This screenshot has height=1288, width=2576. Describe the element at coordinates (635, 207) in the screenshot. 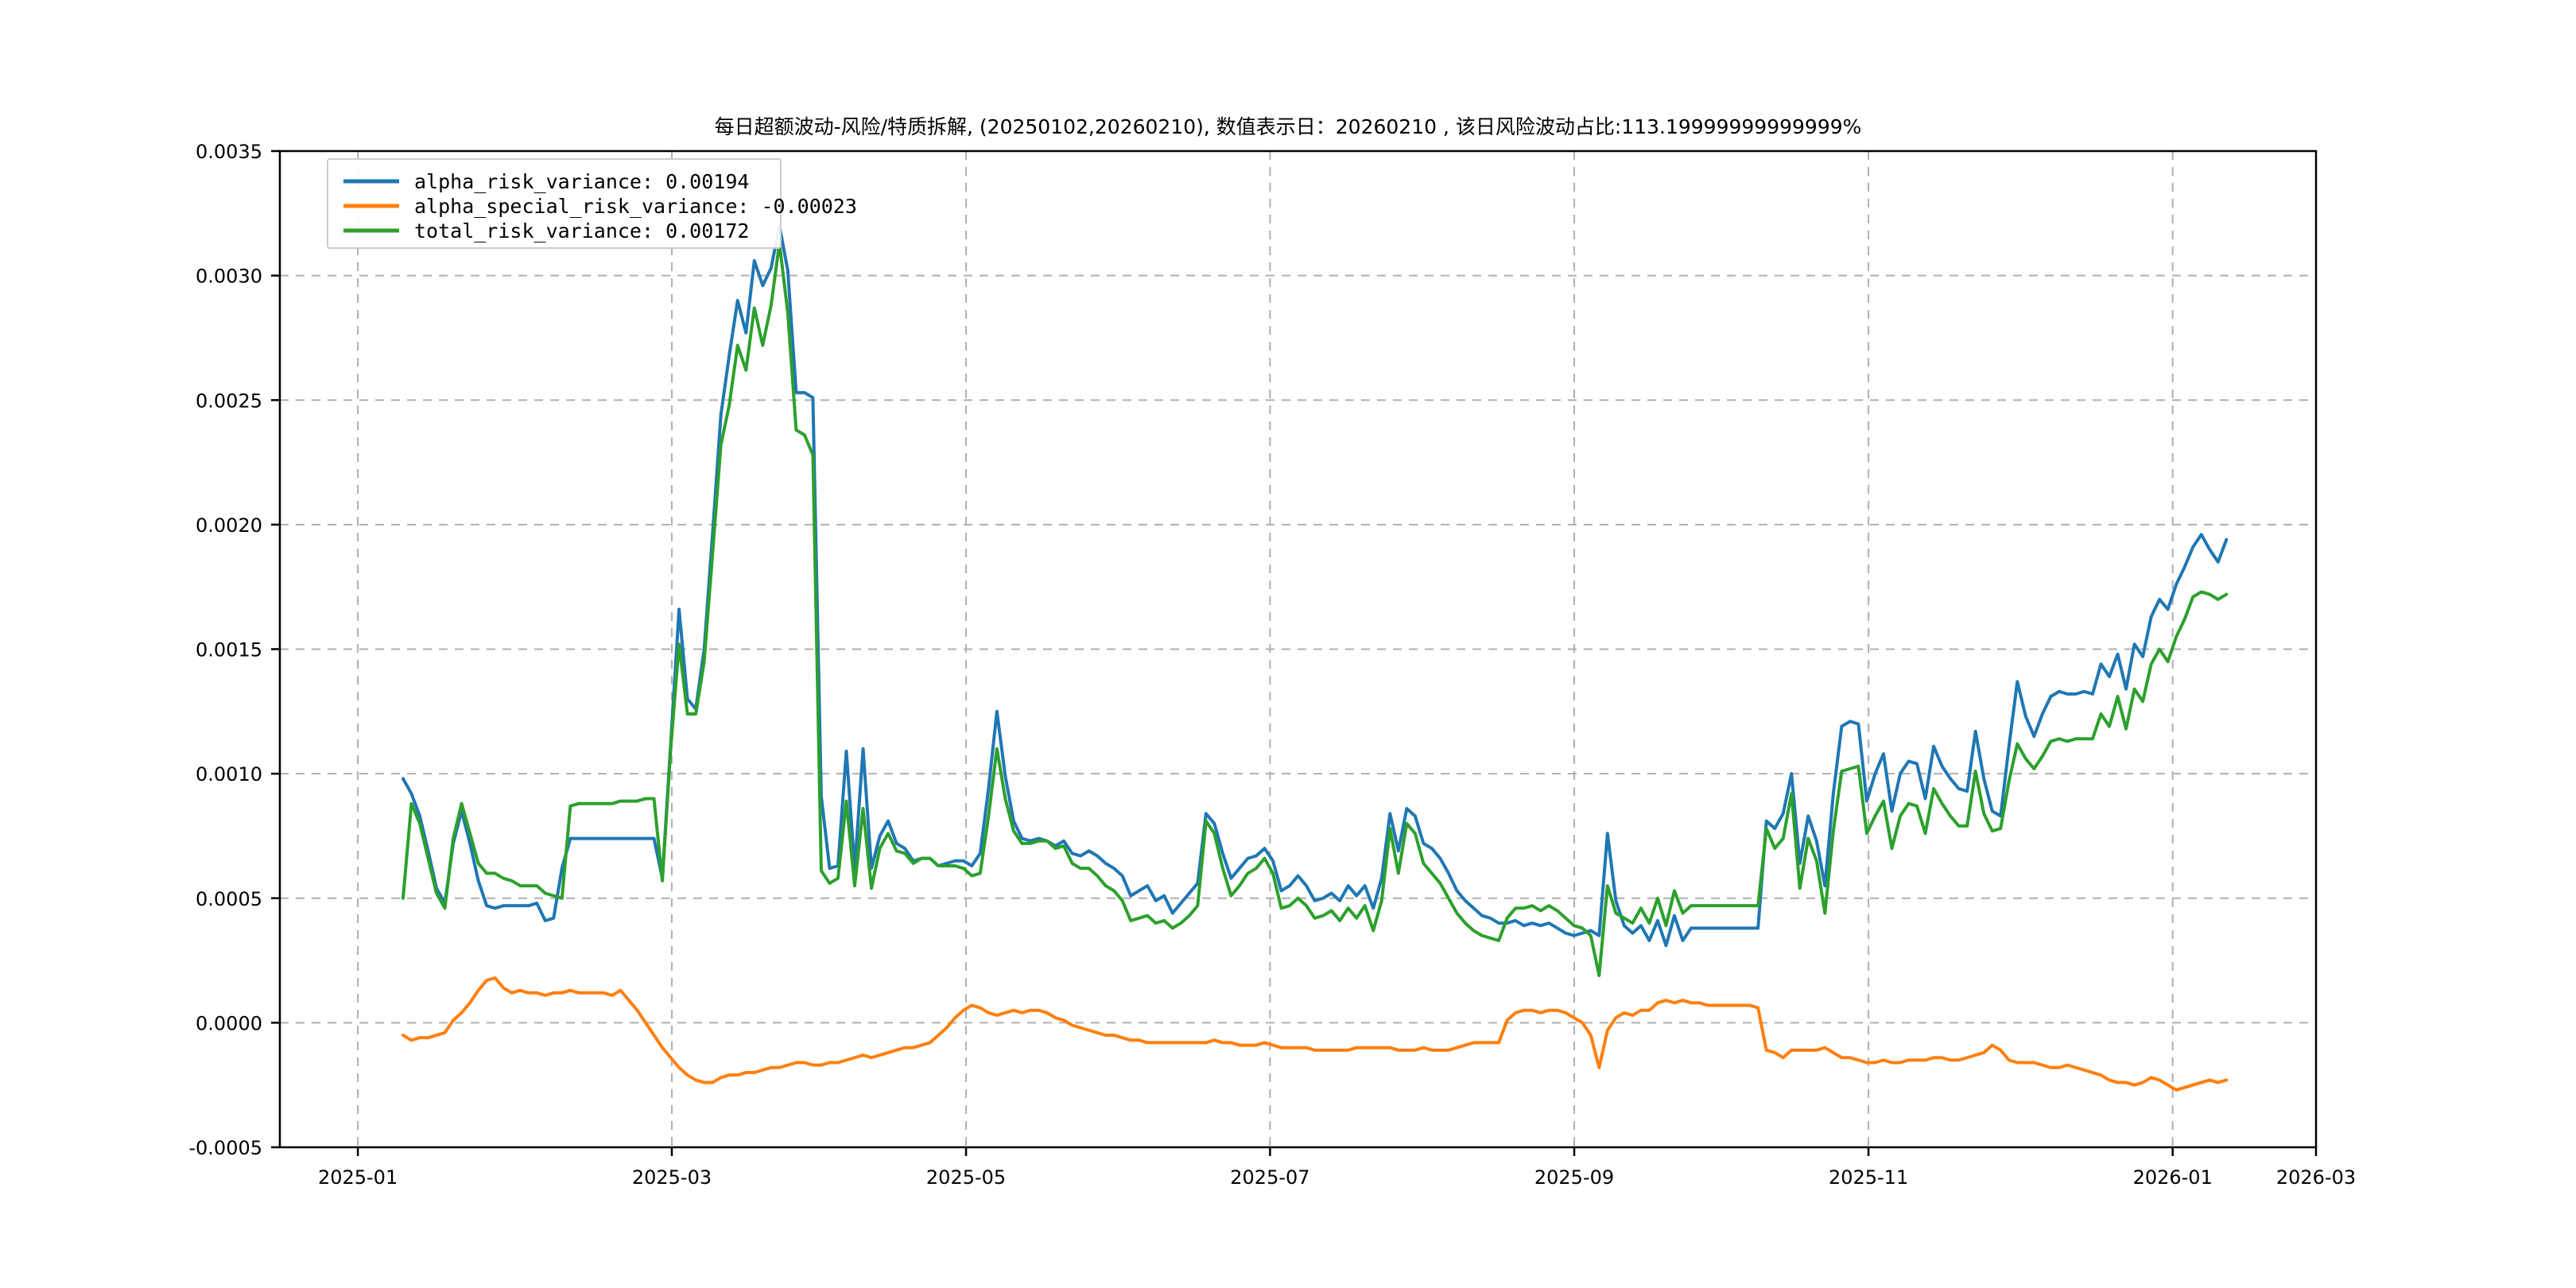

I see `legend-label-alpha-special-risk-variance: alpha_special_risk_variance: -0.00023` at that location.